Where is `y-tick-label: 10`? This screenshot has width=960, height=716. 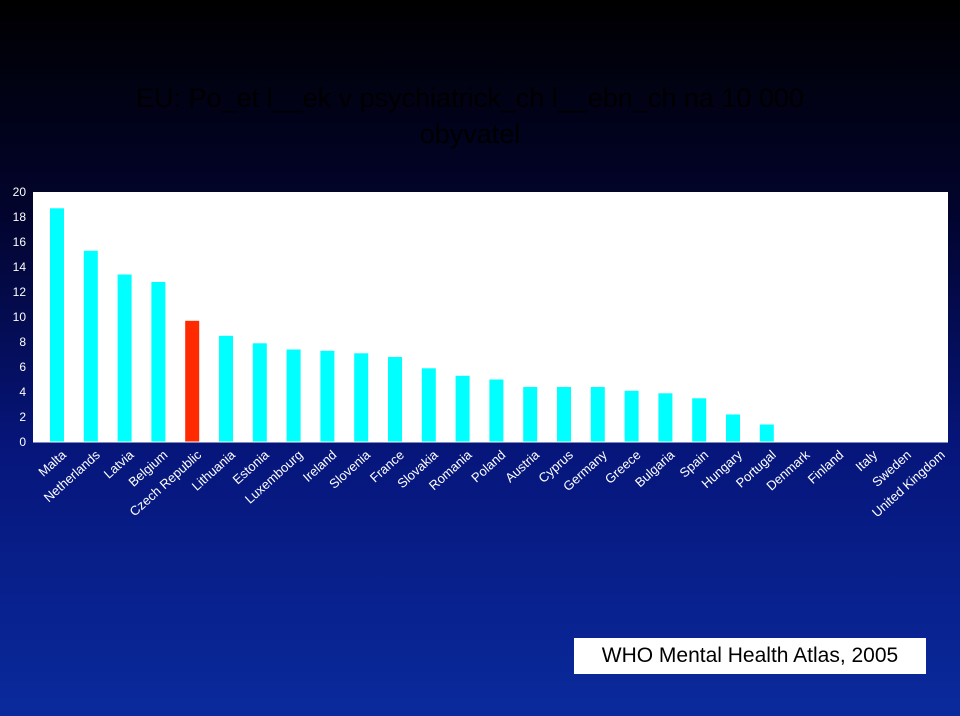 y-tick-label: 10 is located at coordinates (20, 317).